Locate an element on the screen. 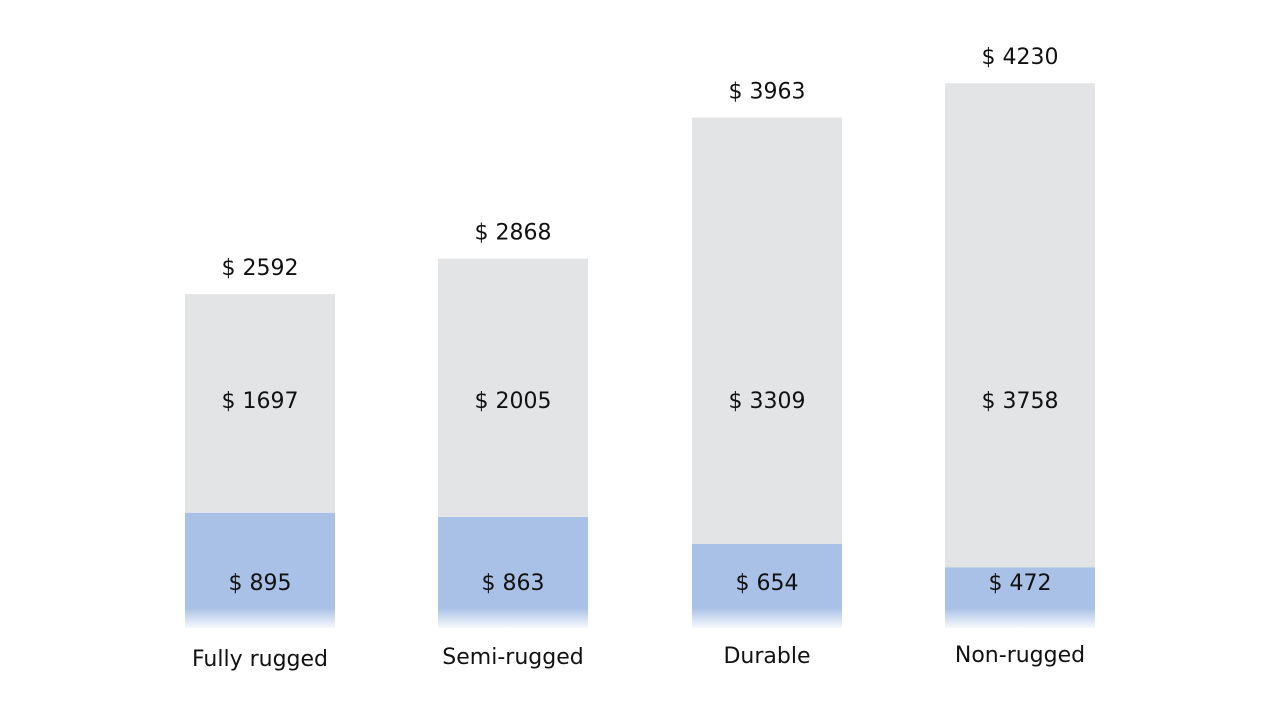 This screenshot has width=1280, height=720. total-label-1: $ 2868 is located at coordinates (513, 233).